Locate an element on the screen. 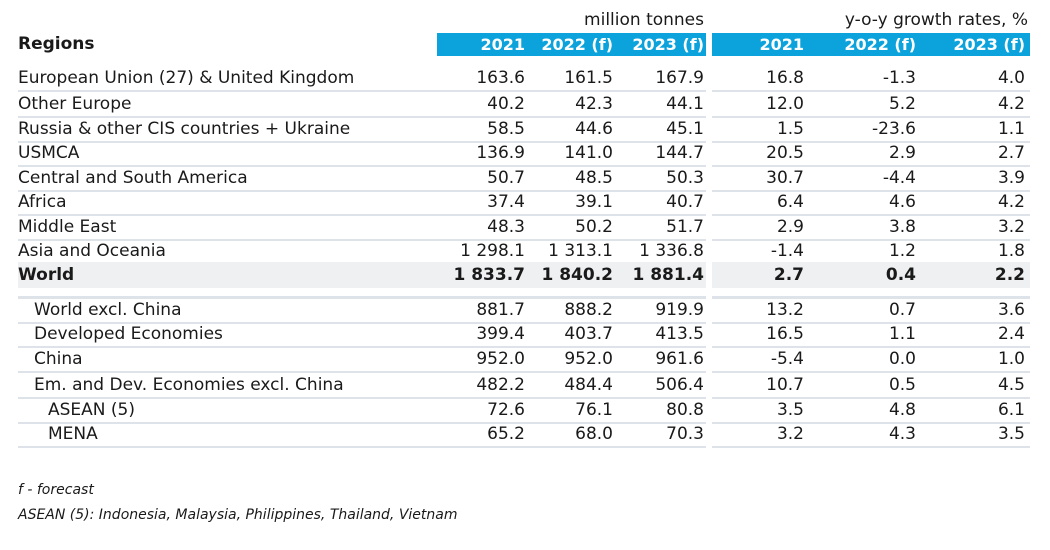 Image resolution: width=1050 pixels, height=550 pixels. growth-value: -5.4 is located at coordinates (787, 359).